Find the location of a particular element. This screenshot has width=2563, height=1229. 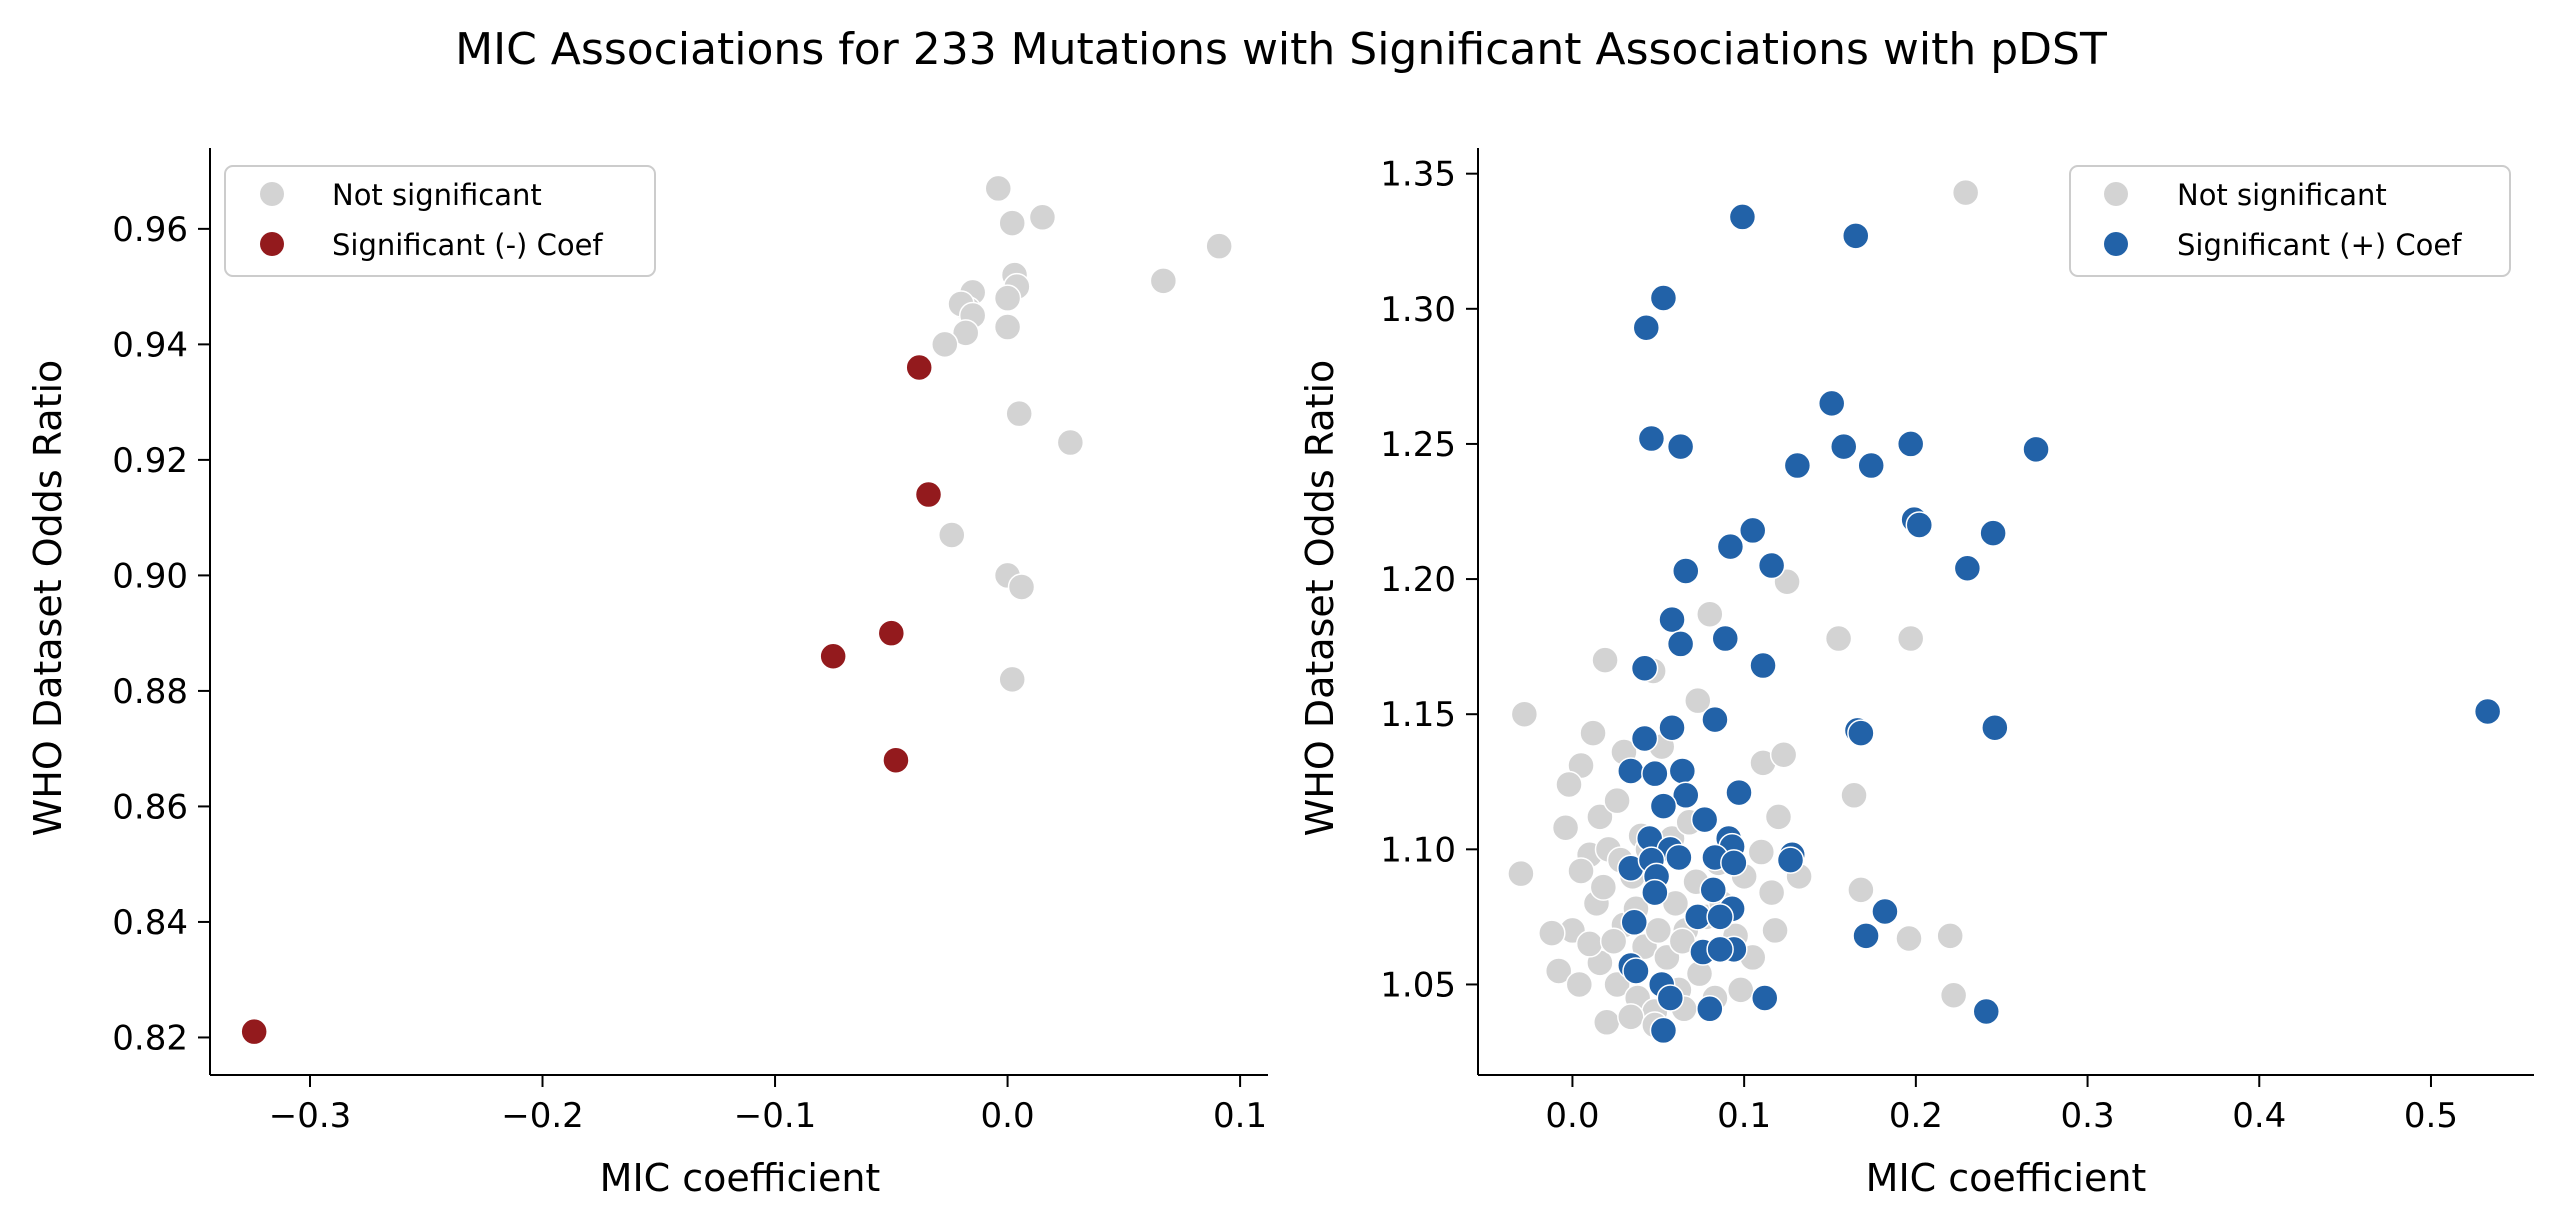

left-legend-label-not-significant: Not significant is located at coordinates (437, 195).